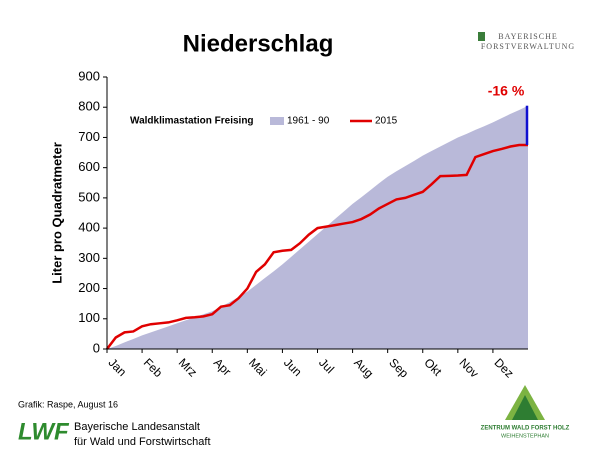 This screenshot has height=450, width=600. What do you see at coordinates (326, 365) in the screenshot?
I see `x-tick-label: Jul` at bounding box center [326, 365].